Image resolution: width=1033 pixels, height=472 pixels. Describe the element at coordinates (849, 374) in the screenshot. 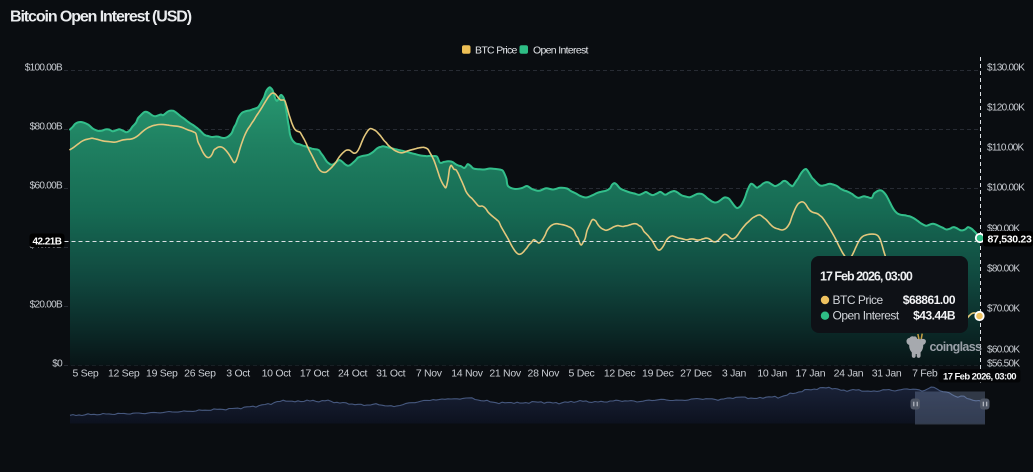

I see `svg-text: 24 Jan` at that location.